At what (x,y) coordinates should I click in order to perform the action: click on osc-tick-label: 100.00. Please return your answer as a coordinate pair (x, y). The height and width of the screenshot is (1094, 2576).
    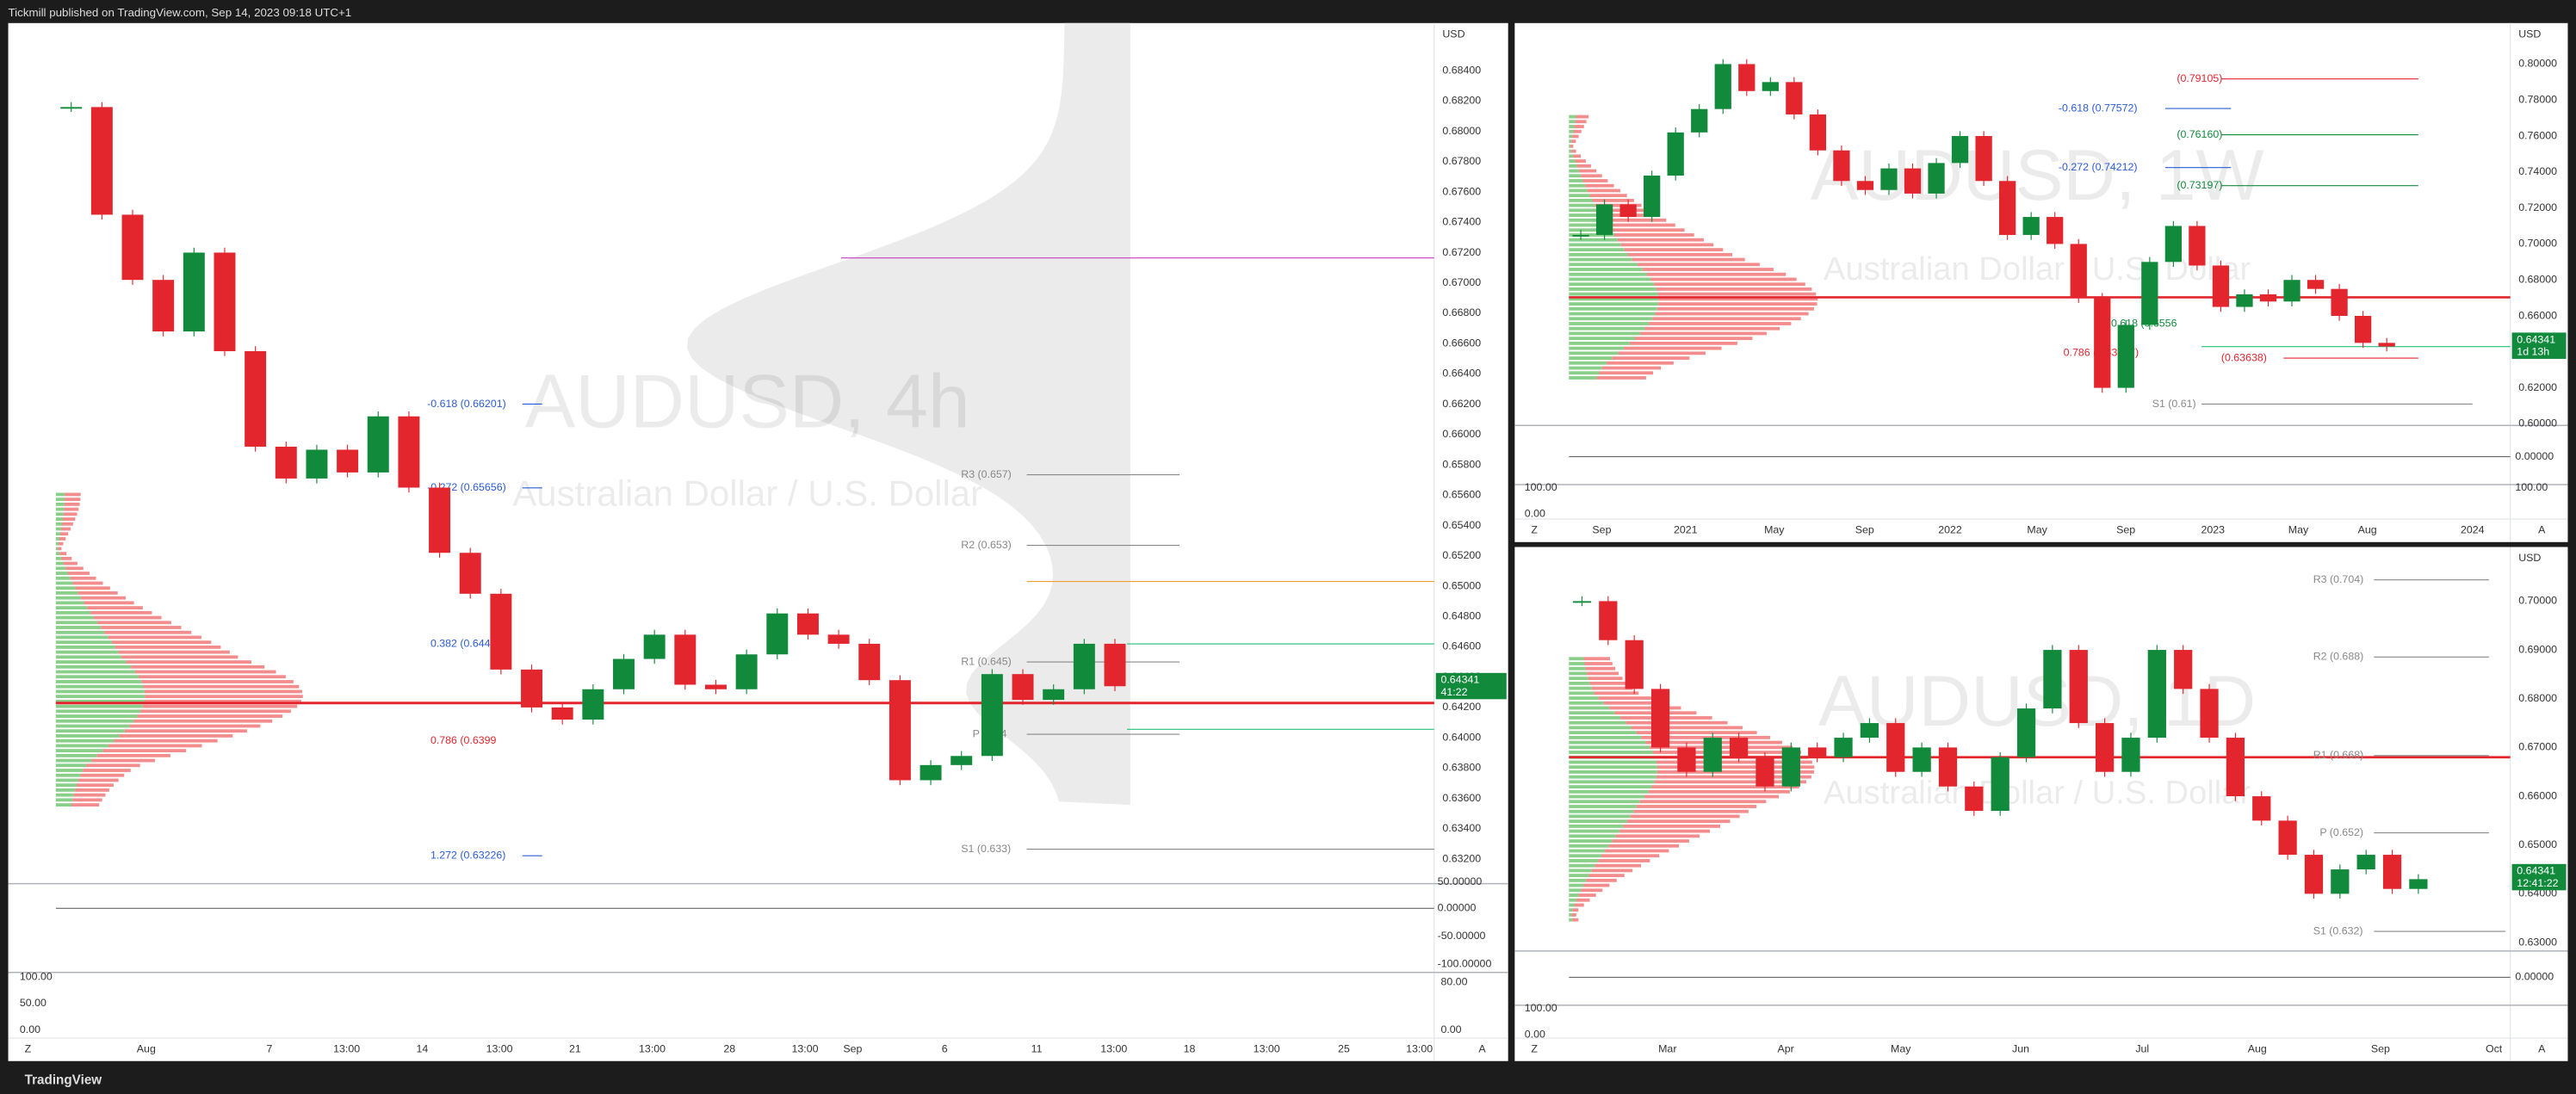
    Looking at the image, I should click on (1541, 487).